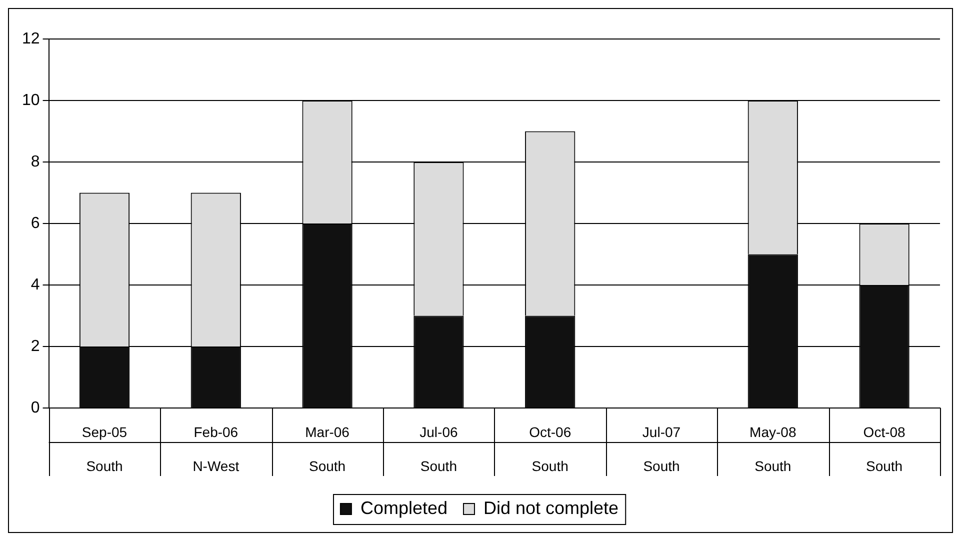 The height and width of the screenshot is (541, 961). I want to click on category-label: Feb-06 N-West, so click(216, 449).